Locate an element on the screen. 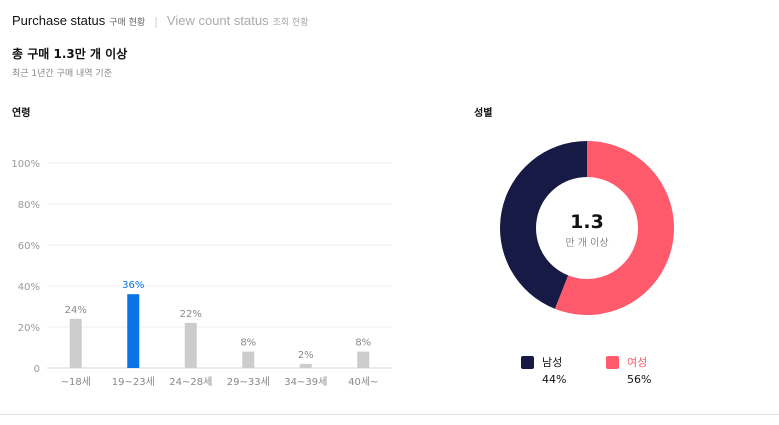  summary-title: 총 구매 1.3만 개 이상 is located at coordinates (70, 54).